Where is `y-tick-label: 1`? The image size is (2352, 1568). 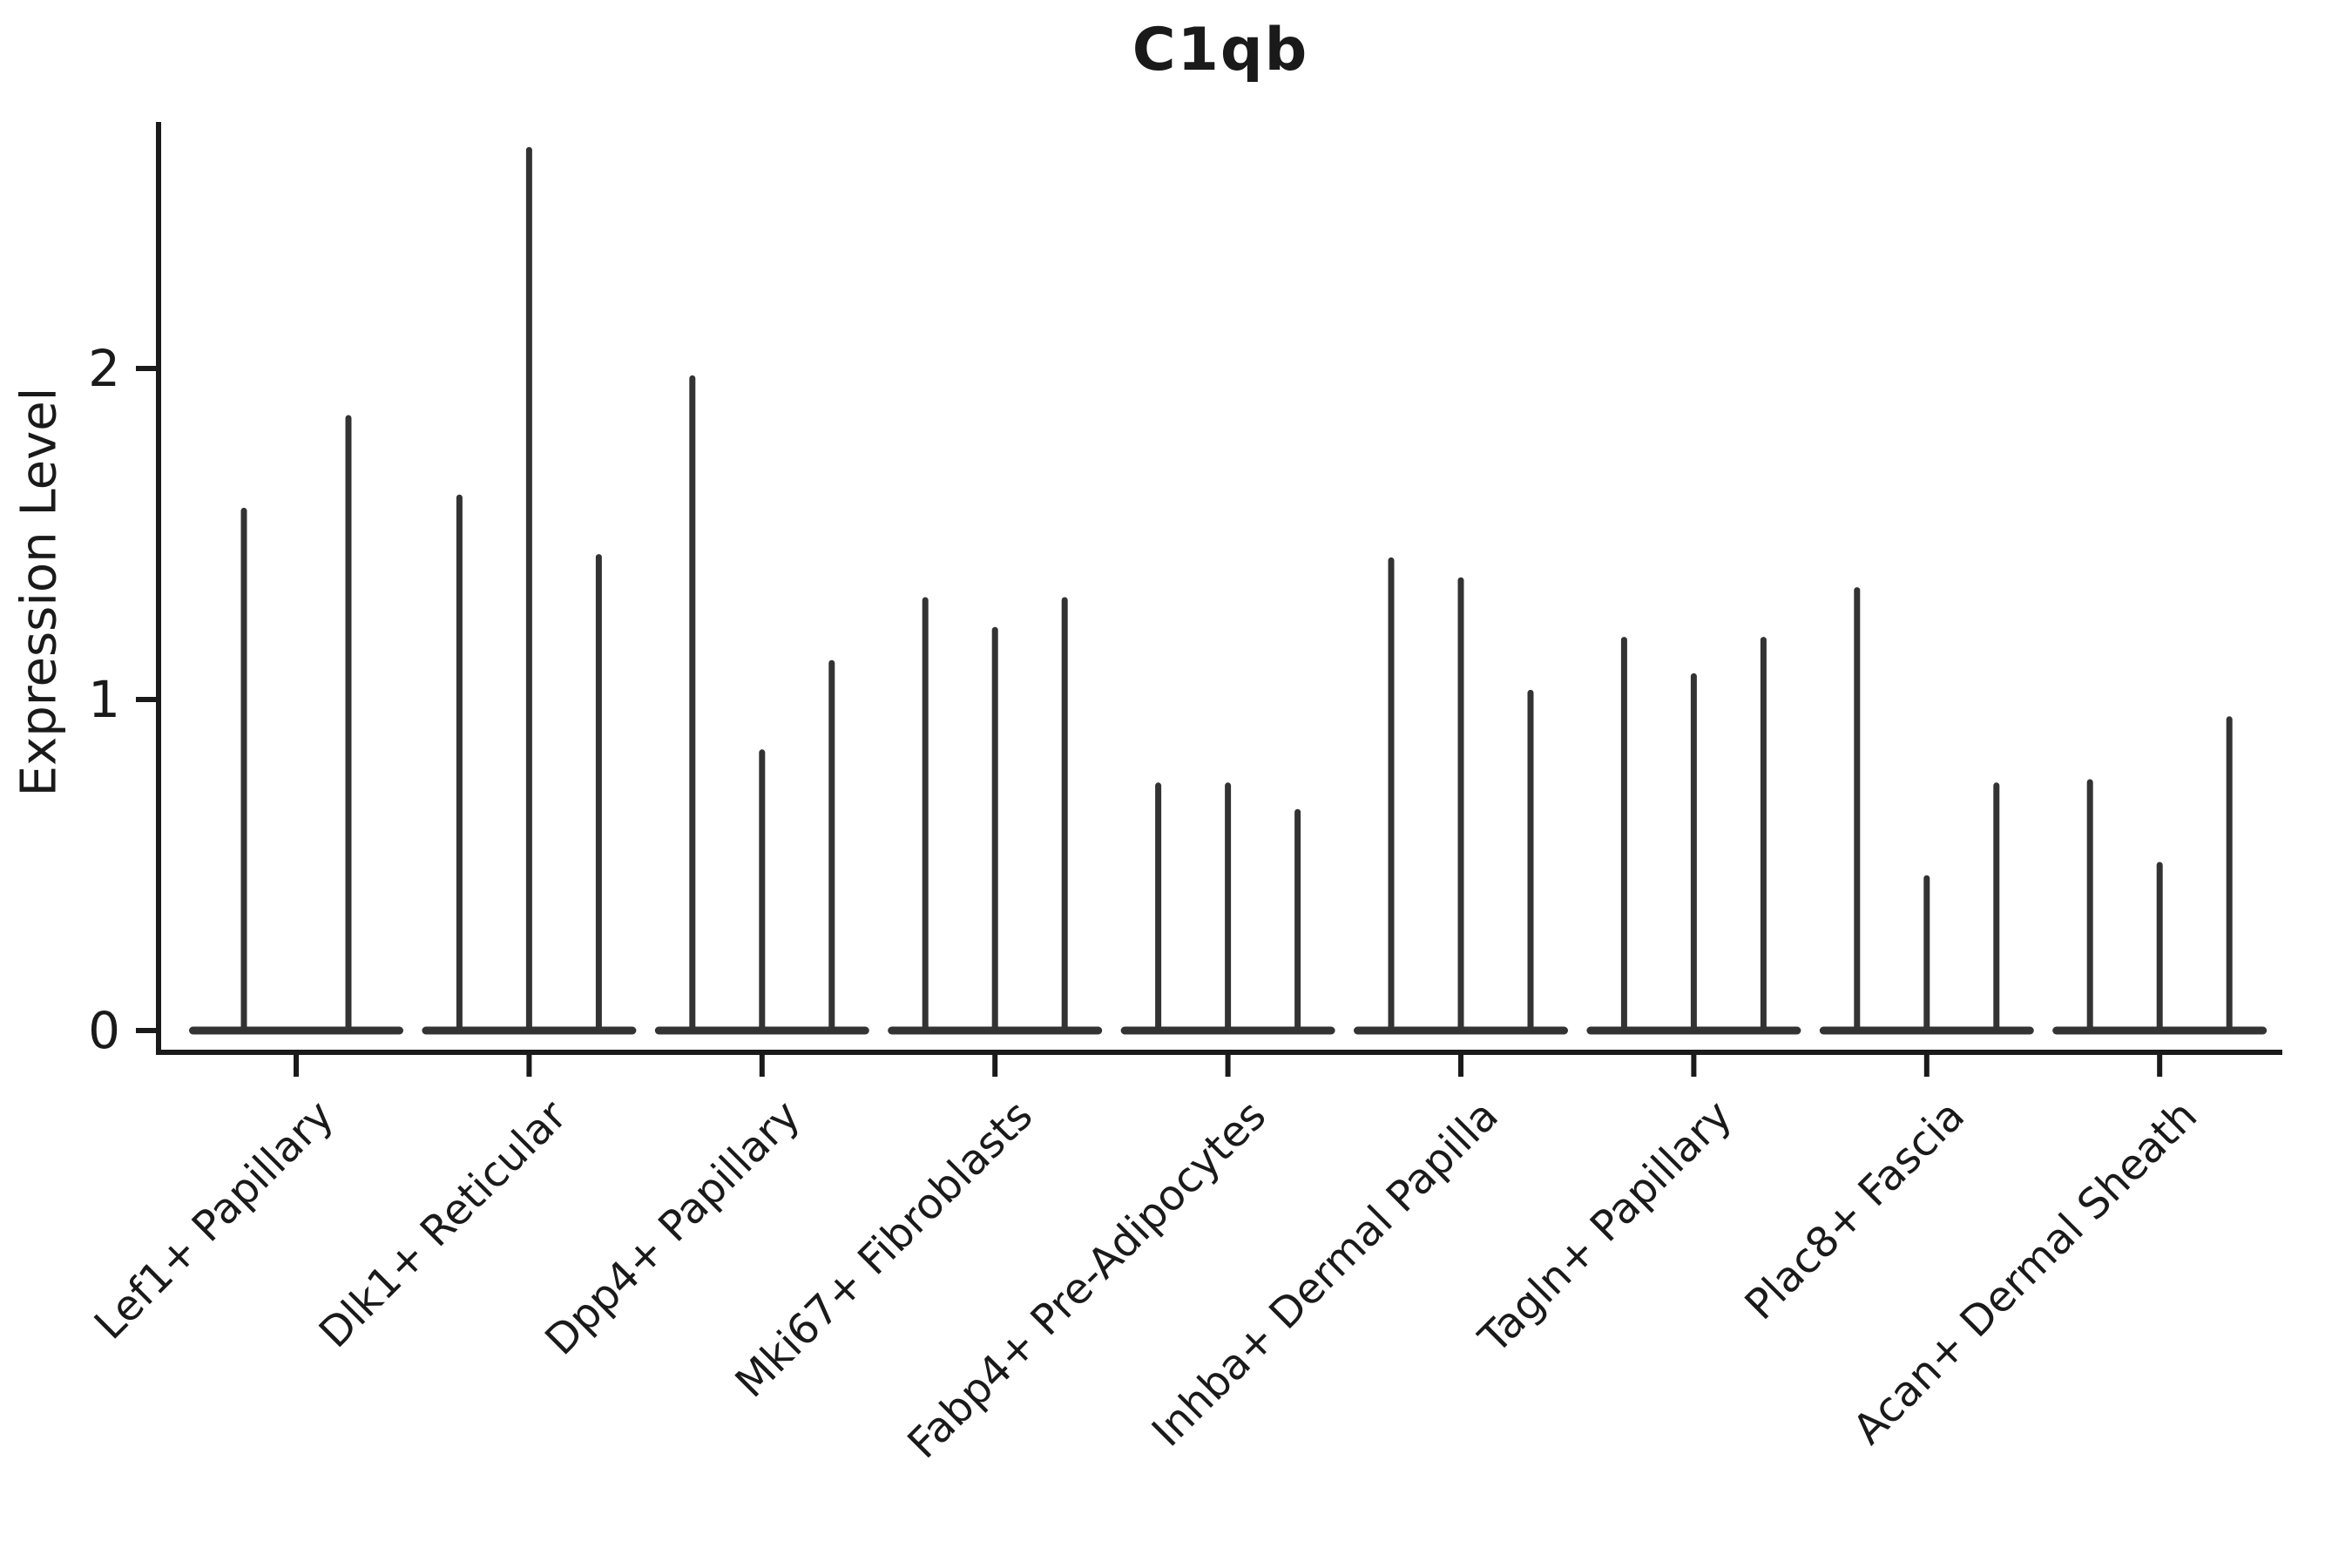 y-tick-label: 1 is located at coordinates (104, 699).